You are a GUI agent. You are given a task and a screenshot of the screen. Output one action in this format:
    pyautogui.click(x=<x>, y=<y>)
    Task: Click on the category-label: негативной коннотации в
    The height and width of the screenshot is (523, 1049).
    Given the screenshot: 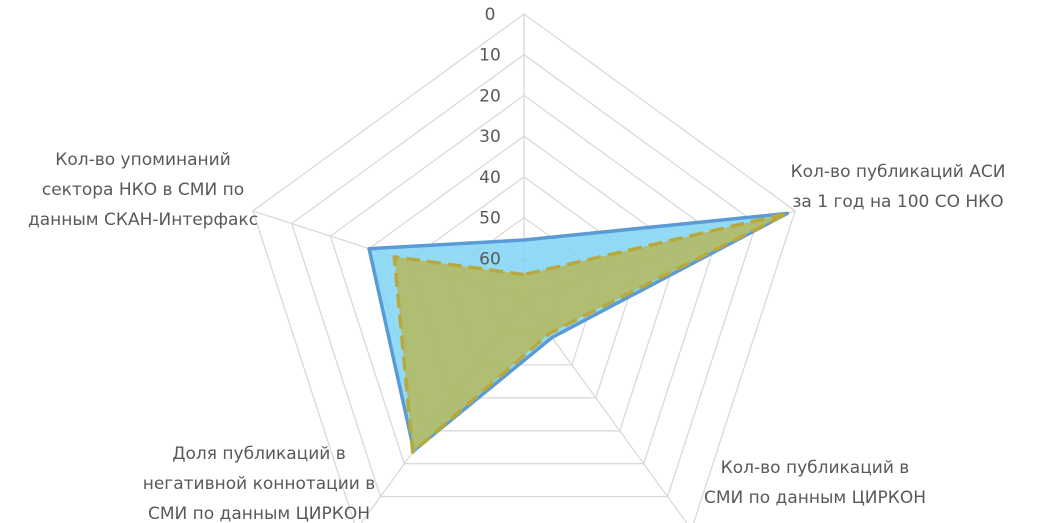 What is the action you would take?
    pyautogui.click(x=259, y=484)
    